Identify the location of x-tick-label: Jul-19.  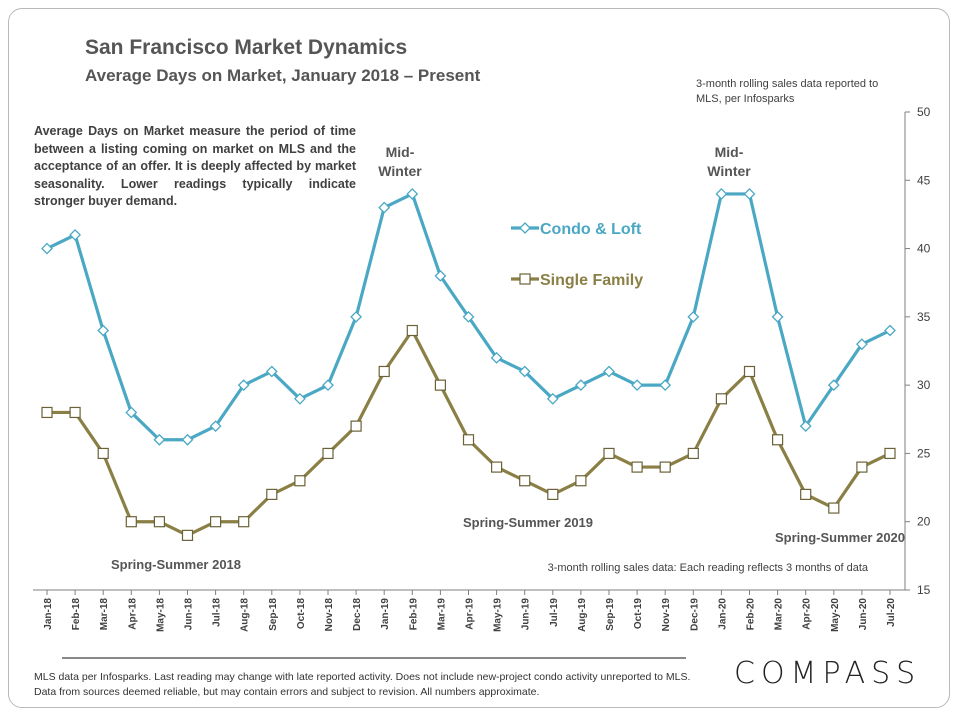
(554, 612).